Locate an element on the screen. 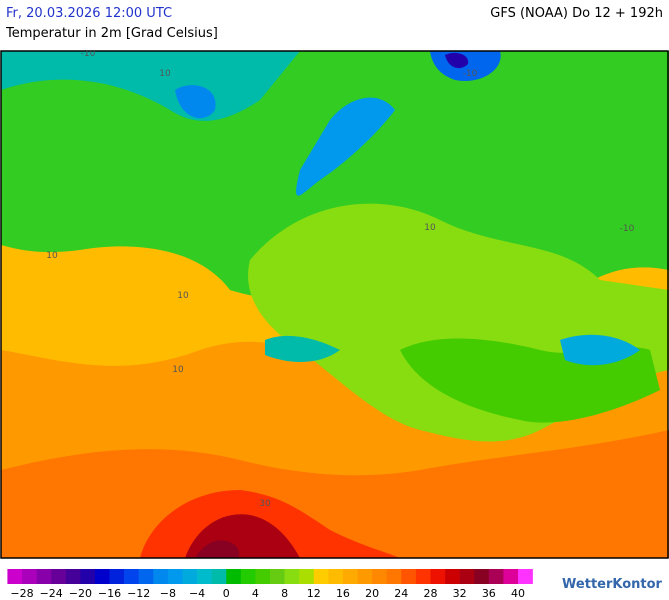 Image resolution: width=669 pixels, height=600 pixels. legend-tick-label: −16 is located at coordinates (109, 593).